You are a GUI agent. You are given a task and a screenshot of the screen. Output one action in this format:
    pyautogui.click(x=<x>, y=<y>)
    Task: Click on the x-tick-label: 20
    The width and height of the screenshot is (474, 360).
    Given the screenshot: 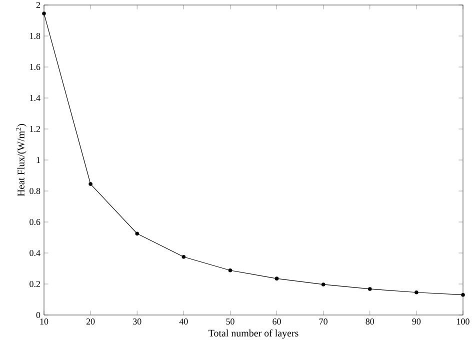 What is the action you would take?
    pyautogui.click(x=90, y=321)
    